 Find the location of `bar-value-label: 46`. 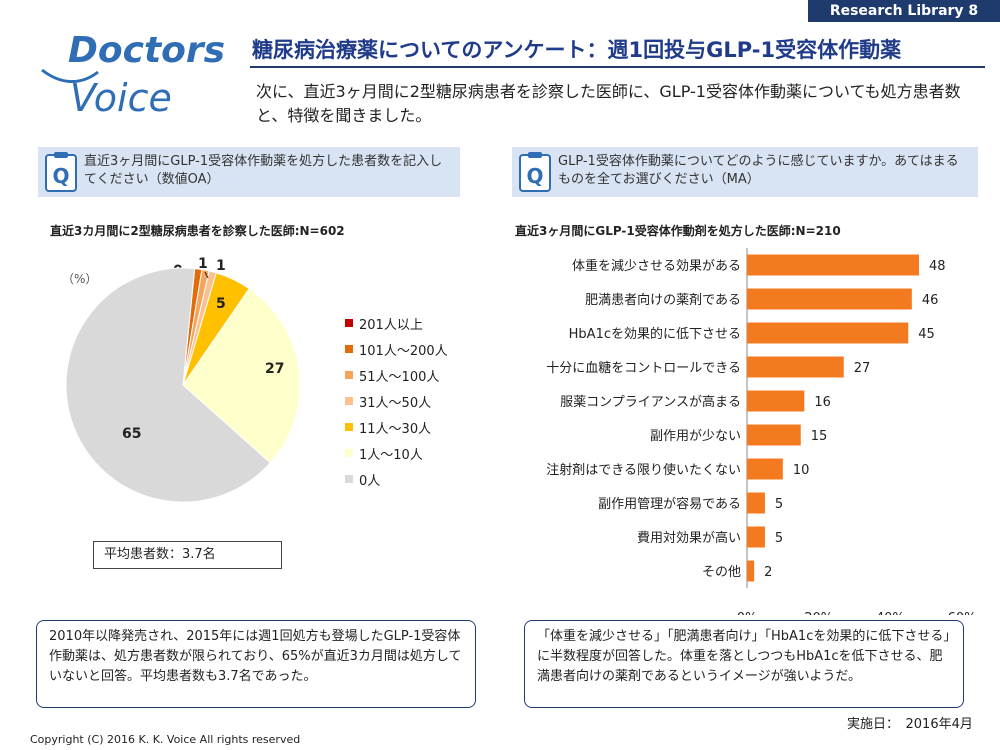

bar-value-label: 46 is located at coordinates (930, 300).